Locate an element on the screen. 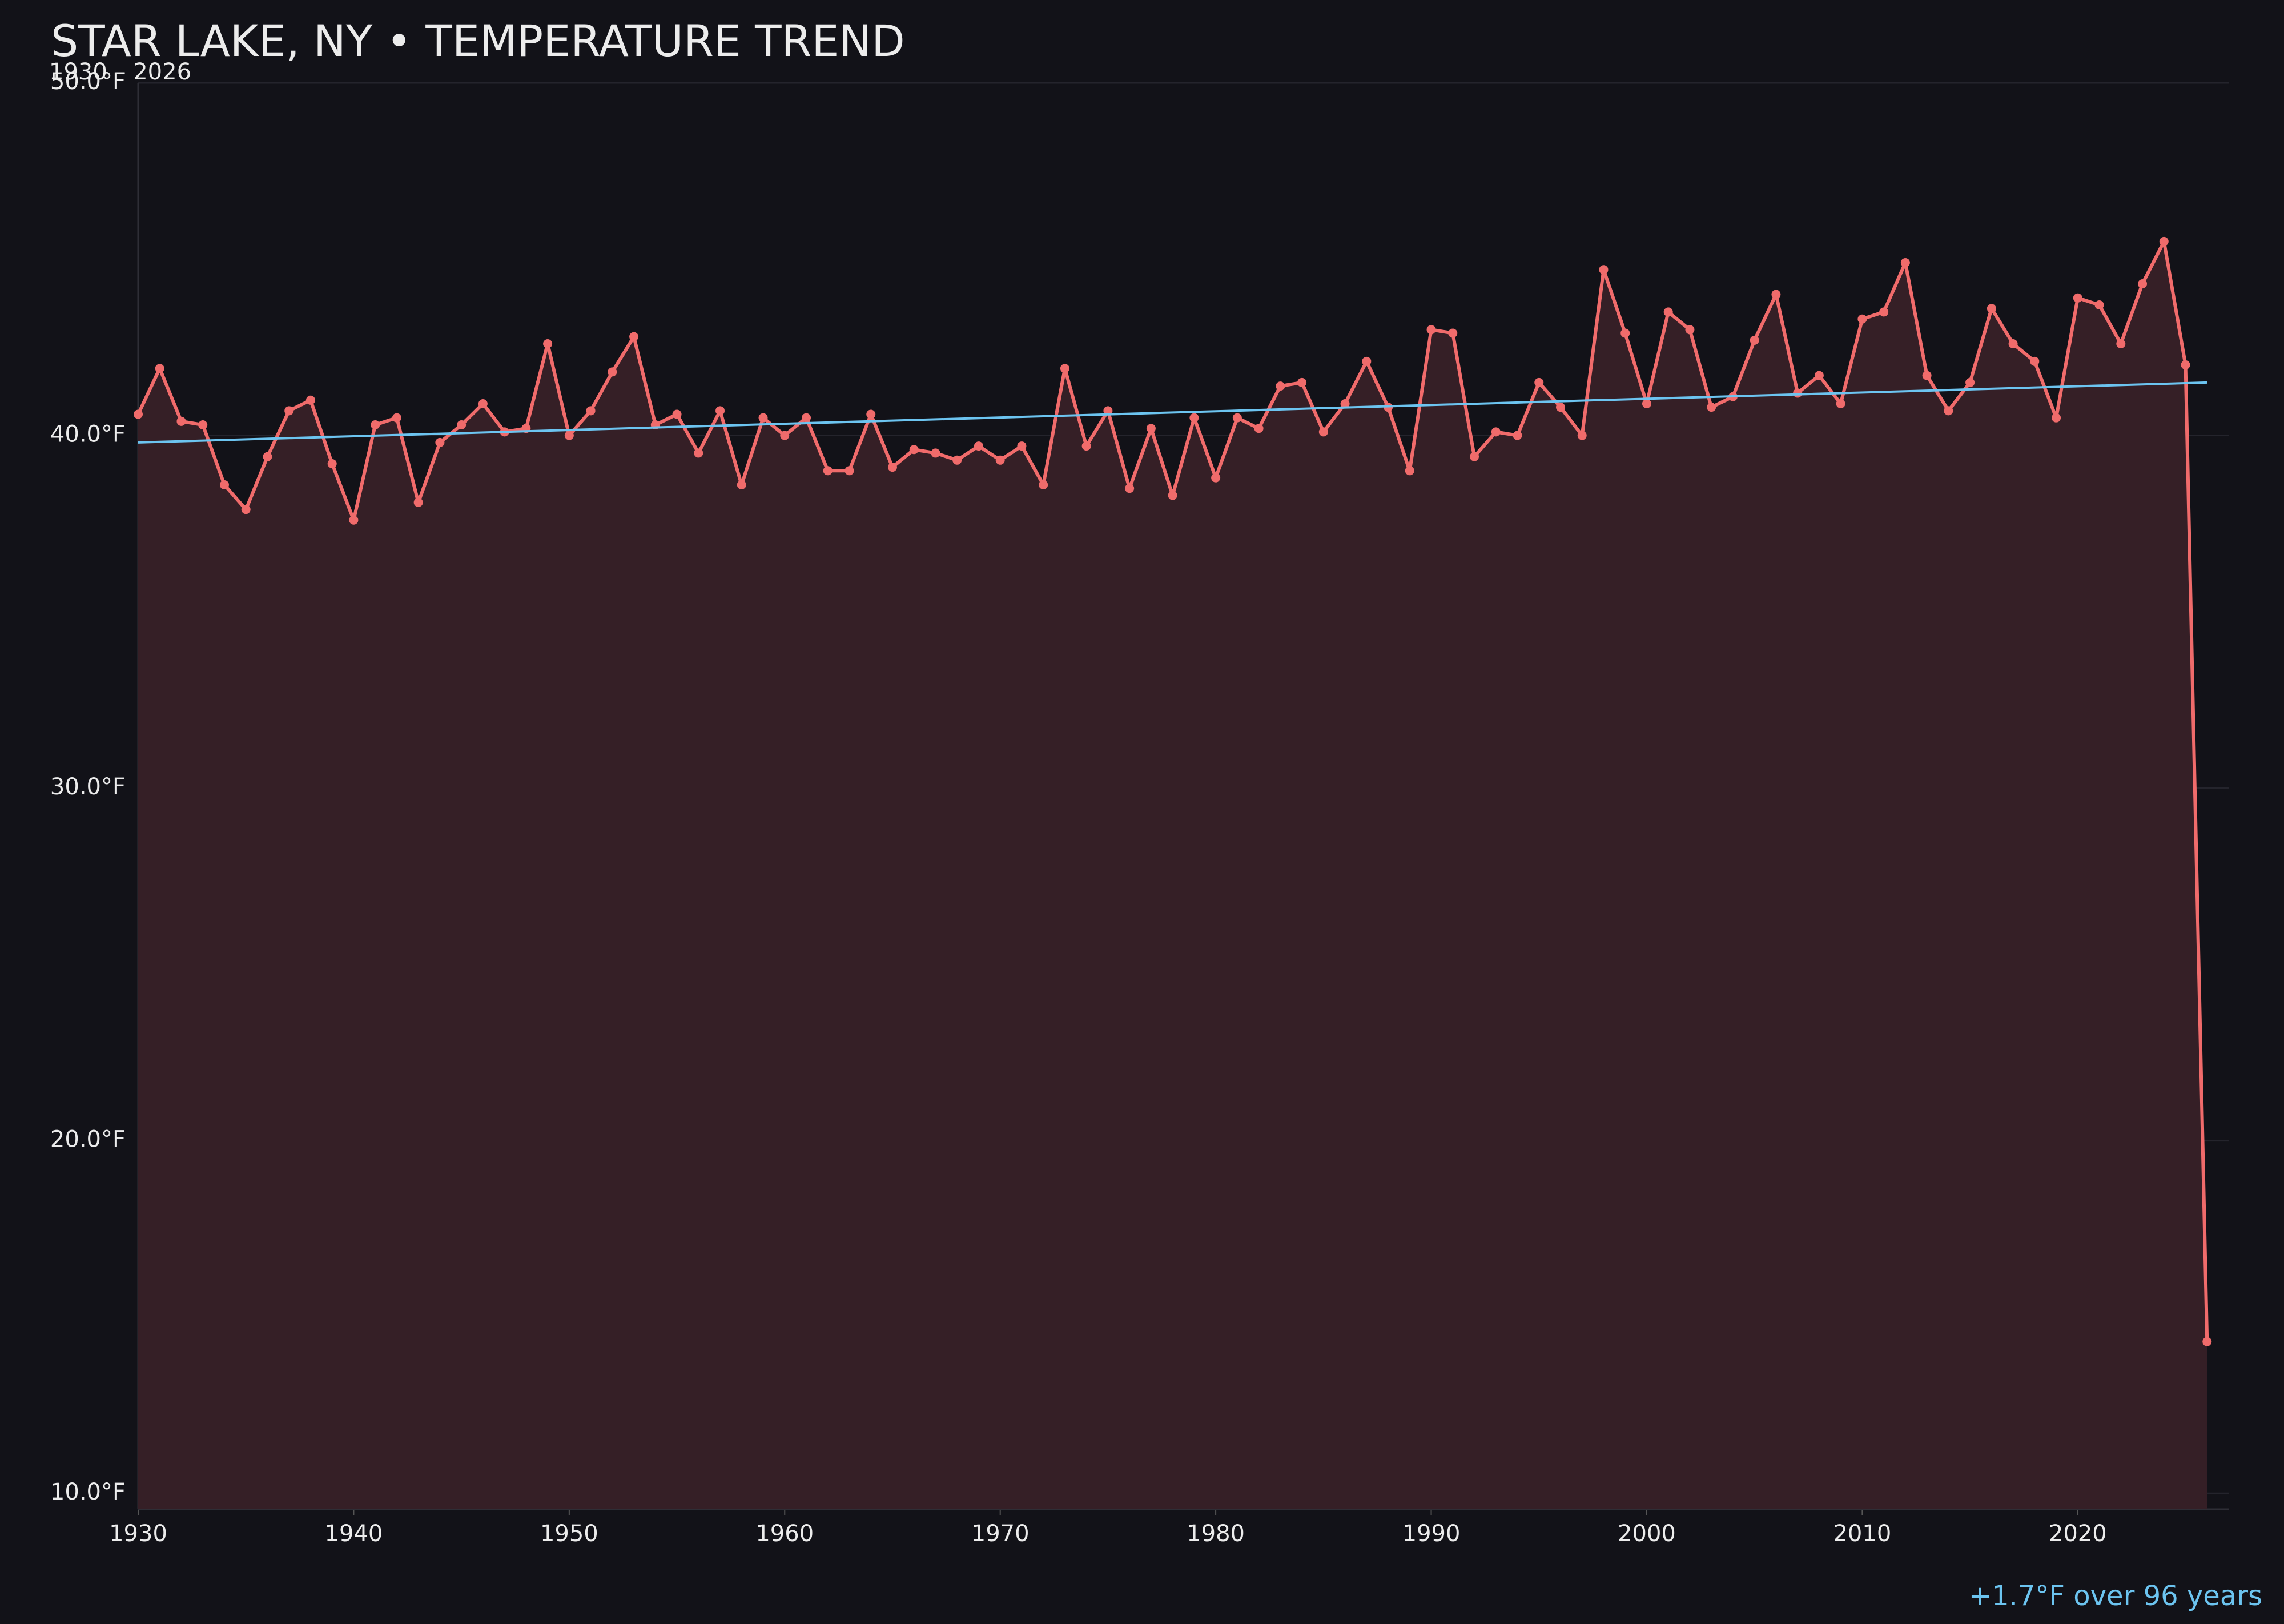 This screenshot has width=2284, height=1624. chart-title: STAR LAKE, NY • TEMPERATURE TREND is located at coordinates (478, 40).